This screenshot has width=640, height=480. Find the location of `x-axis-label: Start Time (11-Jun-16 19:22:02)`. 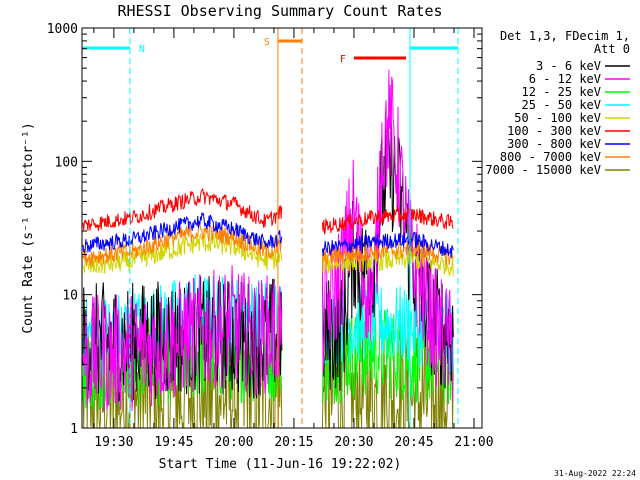

x-axis-label: Start Time (11-Jun-16 19:22:02) is located at coordinates (280, 464).